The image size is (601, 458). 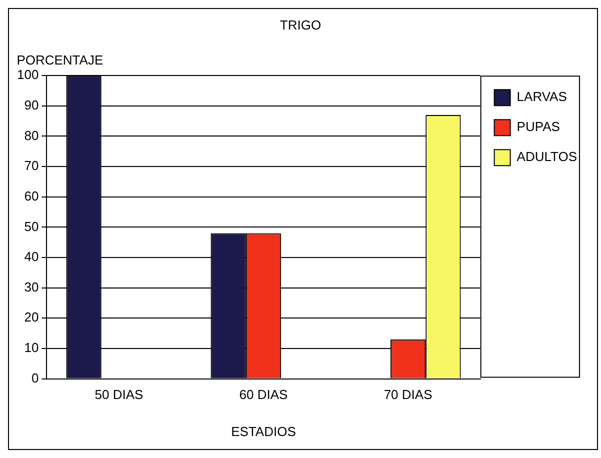 I want to click on legend-label: ADULTOS, so click(x=547, y=156).